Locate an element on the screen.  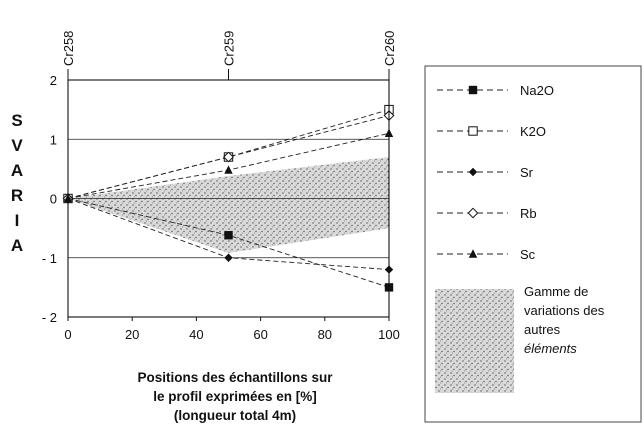
y-axis-letter-5: A is located at coordinates (17, 245).